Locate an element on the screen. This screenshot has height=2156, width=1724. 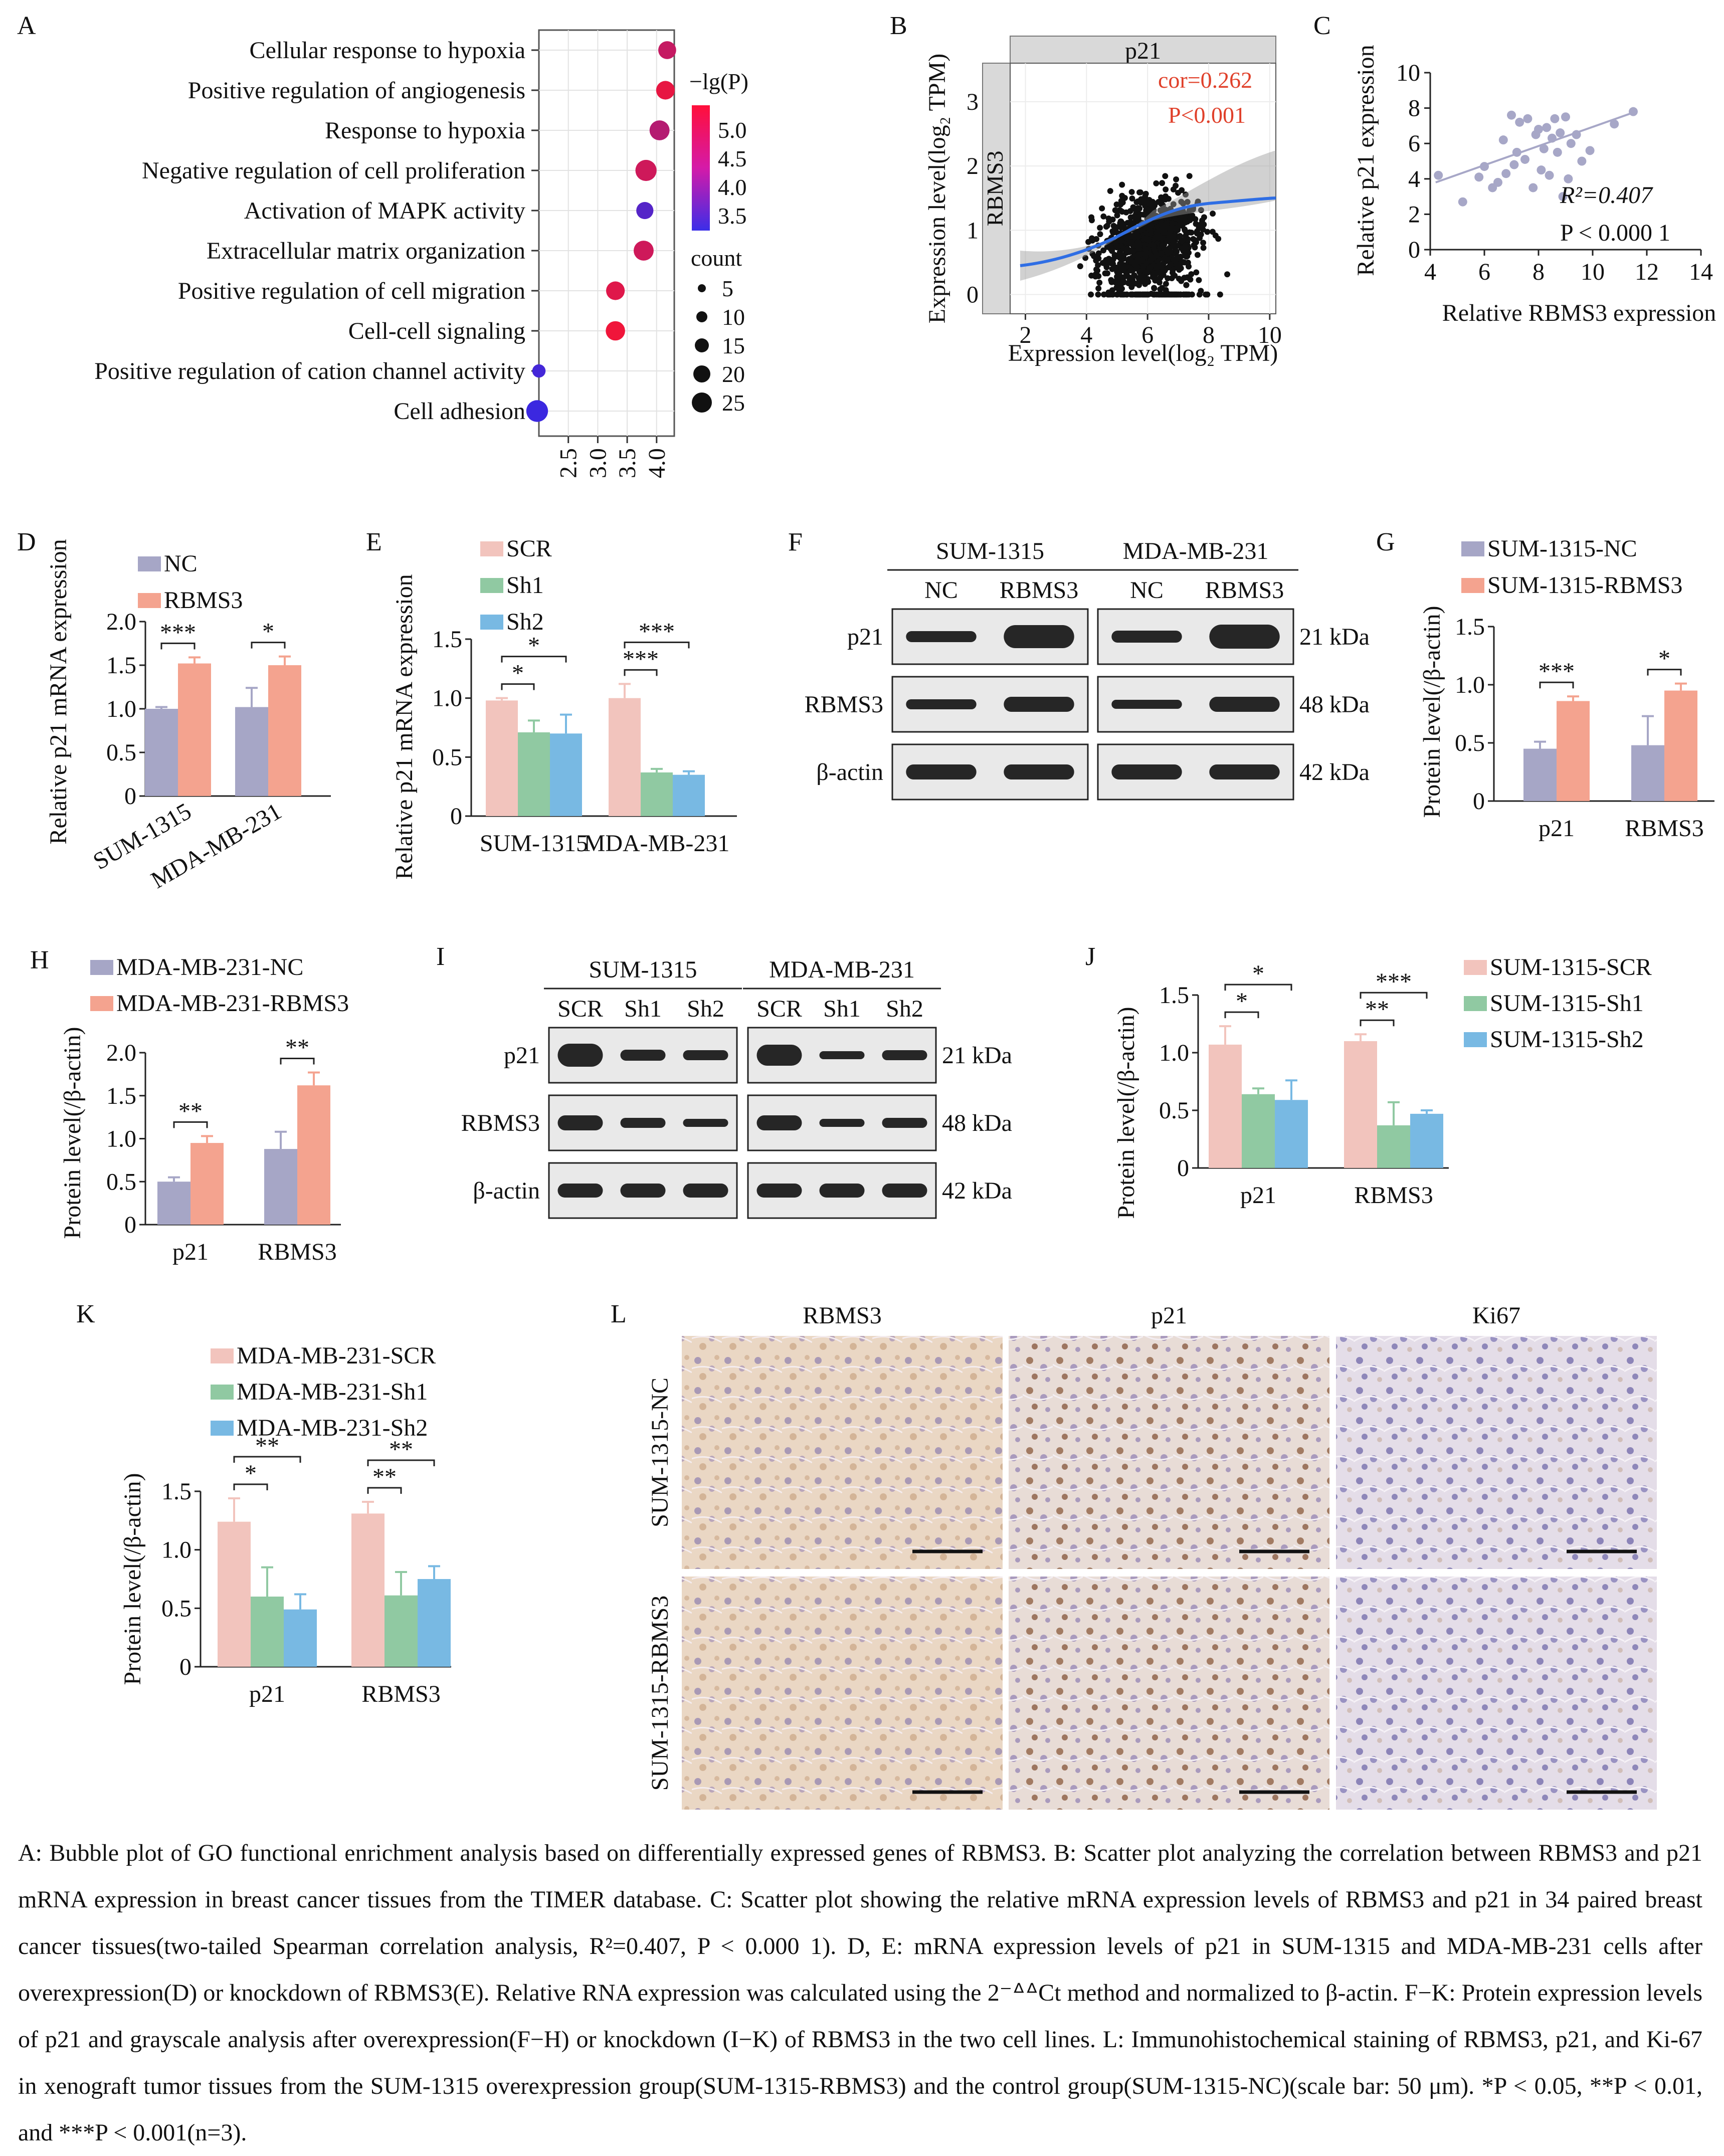
a-x-tick-label: 2.5 is located at coordinates (568, 463).